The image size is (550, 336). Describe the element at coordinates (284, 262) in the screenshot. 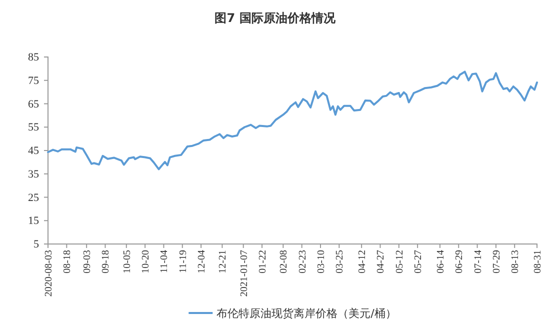

I see `x-tick-label: 02-08` at that location.